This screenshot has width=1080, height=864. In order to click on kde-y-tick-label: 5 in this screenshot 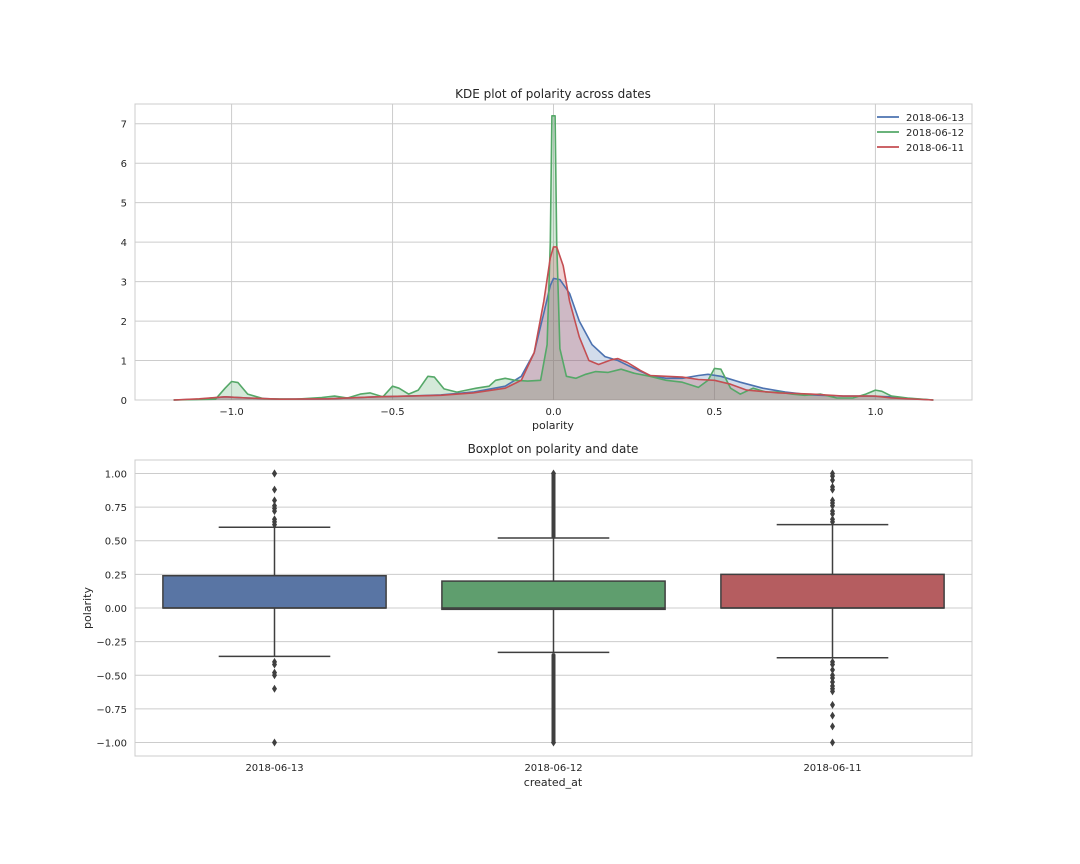, I will do `click(124, 204)`.